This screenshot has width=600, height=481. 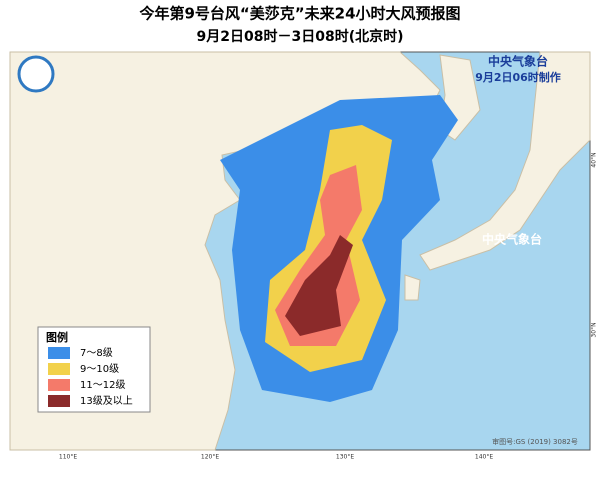 What do you see at coordinates (594, 159) in the screenshot?
I see `lat-label: 40°N` at bounding box center [594, 159].